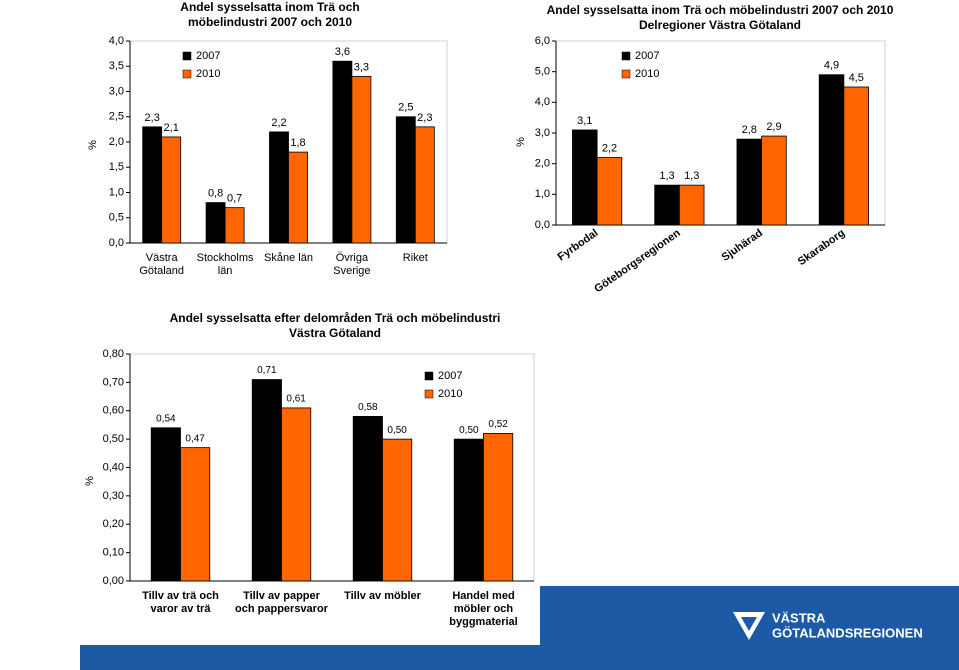 The height and width of the screenshot is (670, 959). What do you see at coordinates (281, 602) in the screenshot?
I see `x-tick-label: Tillv av papper och pappersvaror` at bounding box center [281, 602].